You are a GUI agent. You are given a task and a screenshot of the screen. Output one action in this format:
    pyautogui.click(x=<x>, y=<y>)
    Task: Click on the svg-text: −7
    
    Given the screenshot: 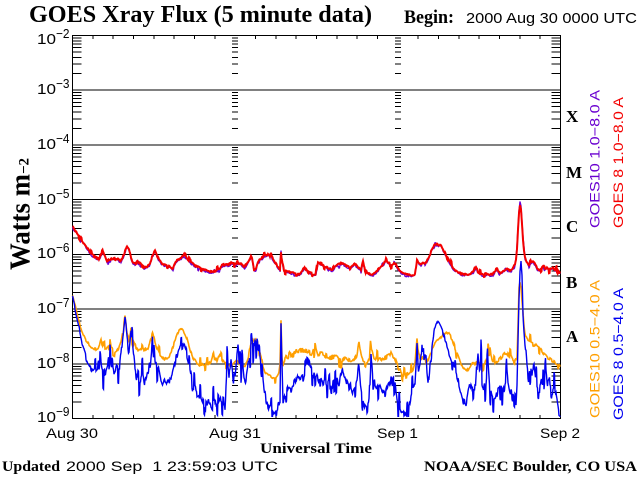 What is the action you would take?
    pyautogui.click(x=63, y=302)
    